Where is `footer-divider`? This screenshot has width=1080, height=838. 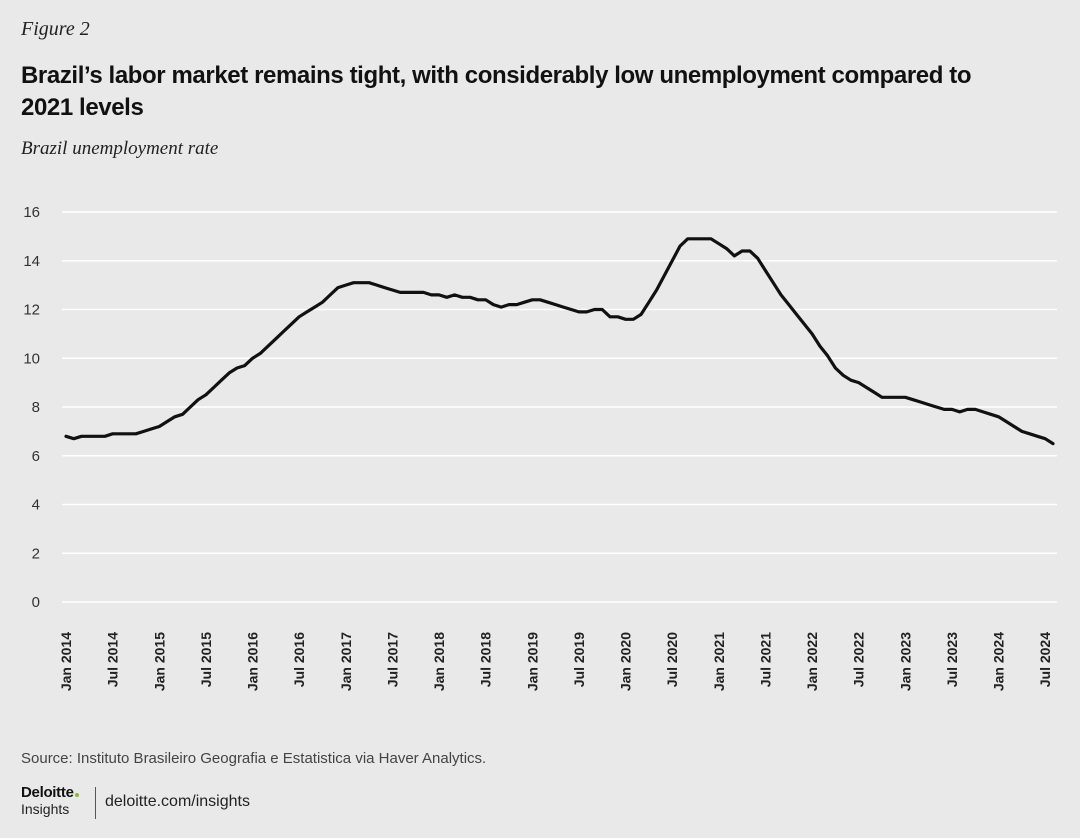
footer-divider is located at coordinates (95, 803).